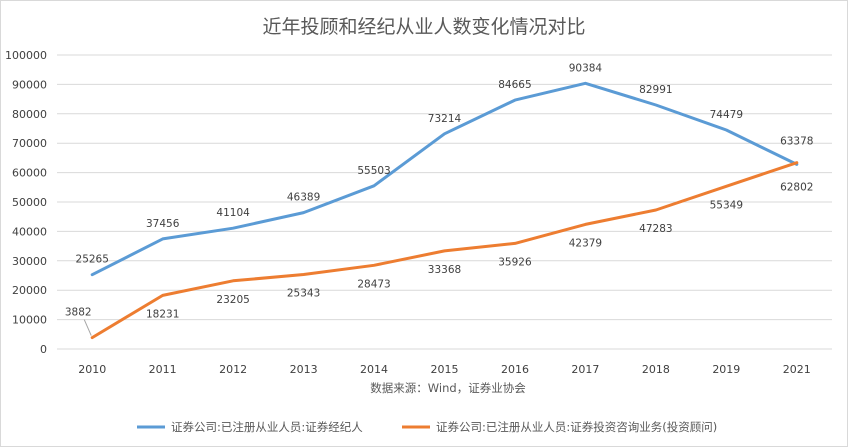  Describe the element at coordinates (163, 369) in the screenshot. I see `x-tick-label: 2011` at that location.